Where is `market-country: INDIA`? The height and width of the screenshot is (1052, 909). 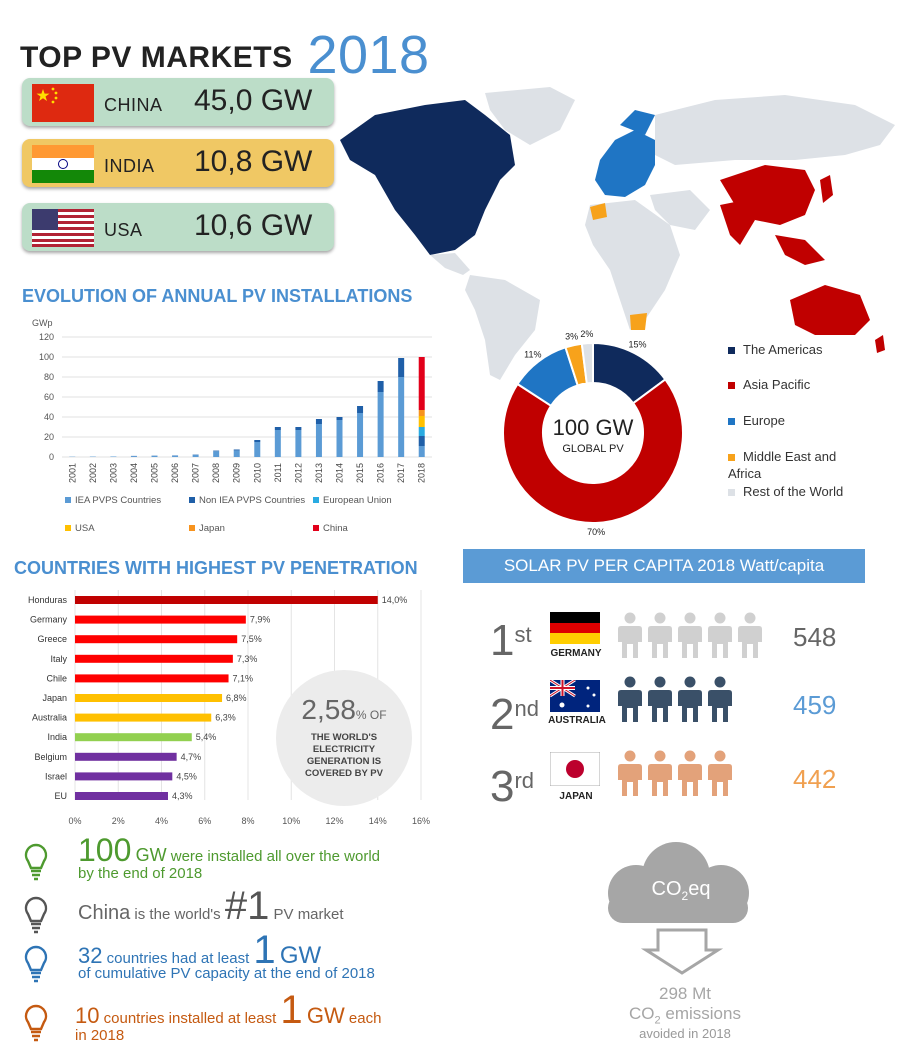 market-country: INDIA is located at coordinates (129, 166).